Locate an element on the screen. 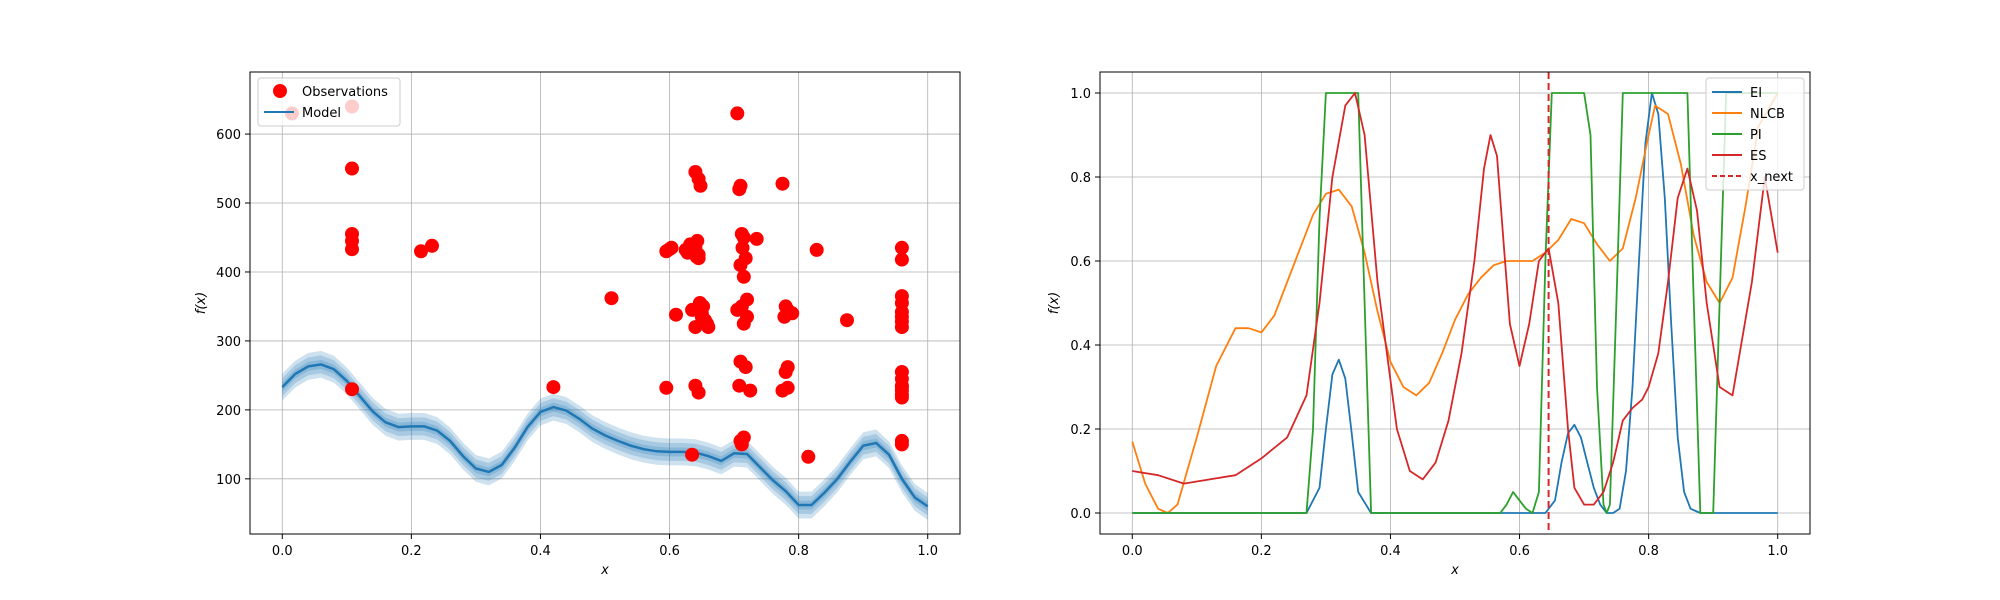 This screenshot has width=2000, height=600. right-y-tick-label: 0.4 is located at coordinates (1080, 346).